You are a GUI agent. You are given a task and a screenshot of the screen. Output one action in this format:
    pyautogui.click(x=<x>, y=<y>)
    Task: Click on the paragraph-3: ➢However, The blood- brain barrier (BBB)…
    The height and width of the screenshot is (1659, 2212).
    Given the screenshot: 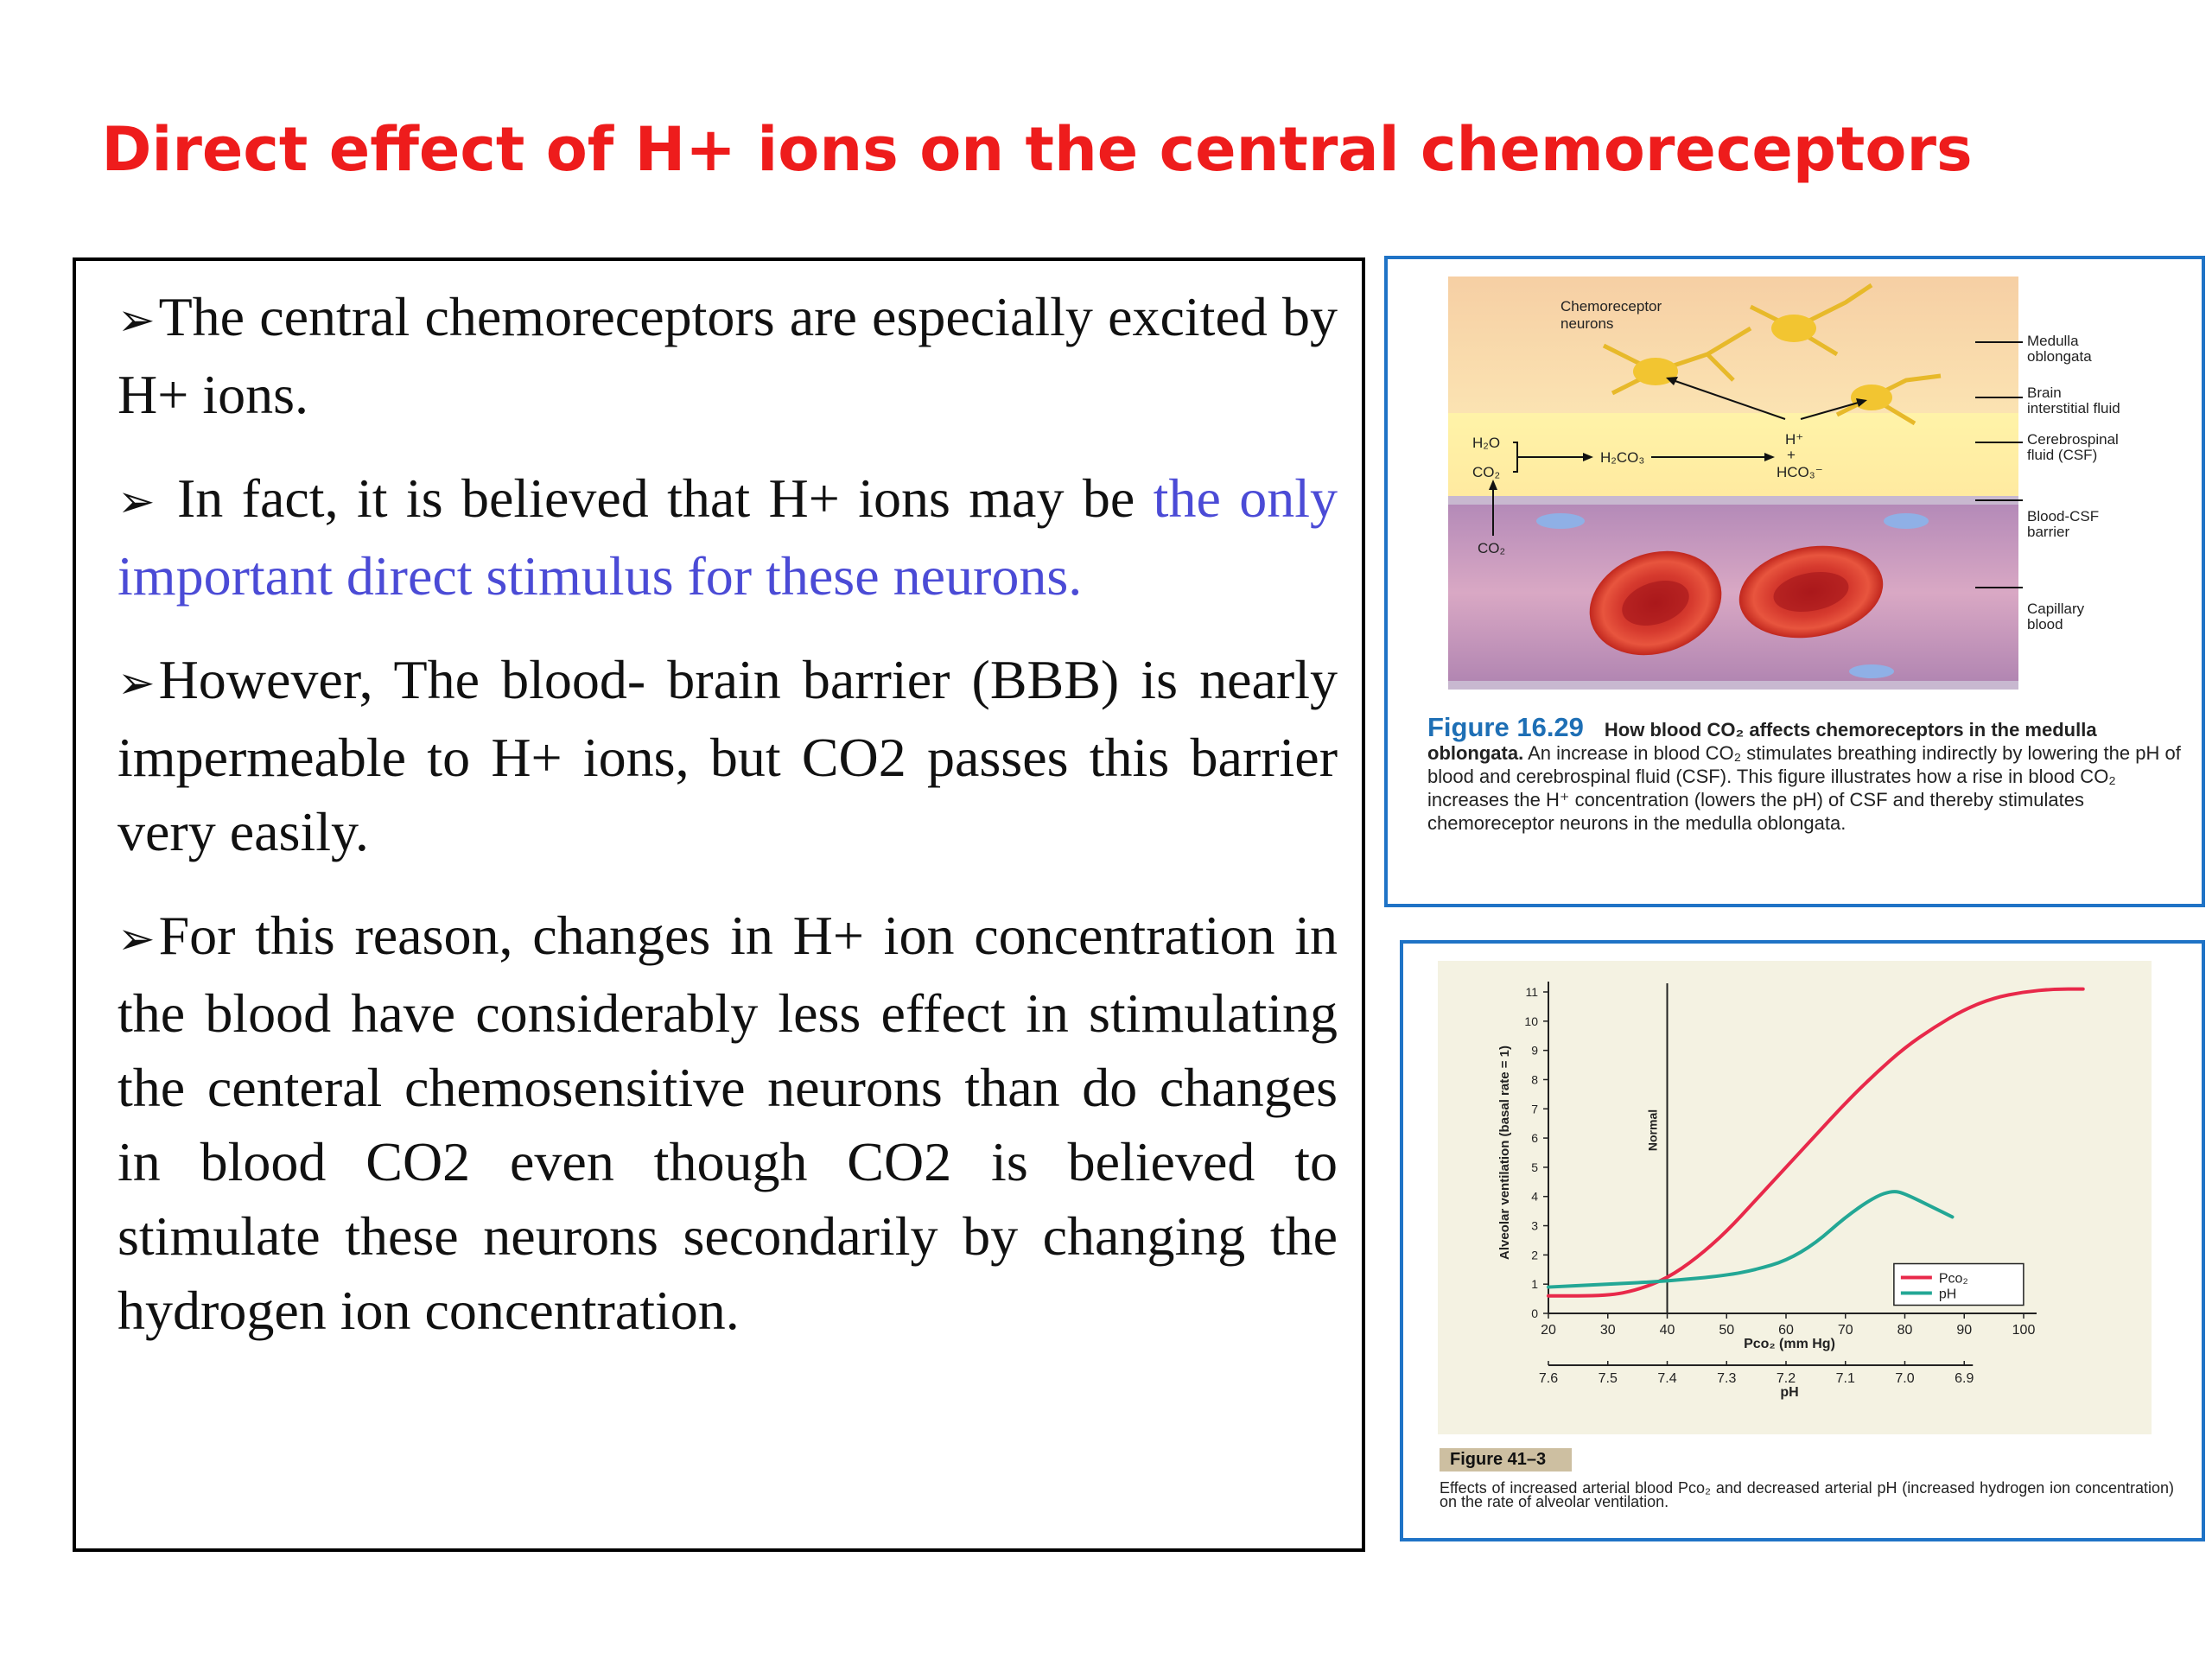 What is the action you would take?
    pyautogui.click(x=728, y=756)
    